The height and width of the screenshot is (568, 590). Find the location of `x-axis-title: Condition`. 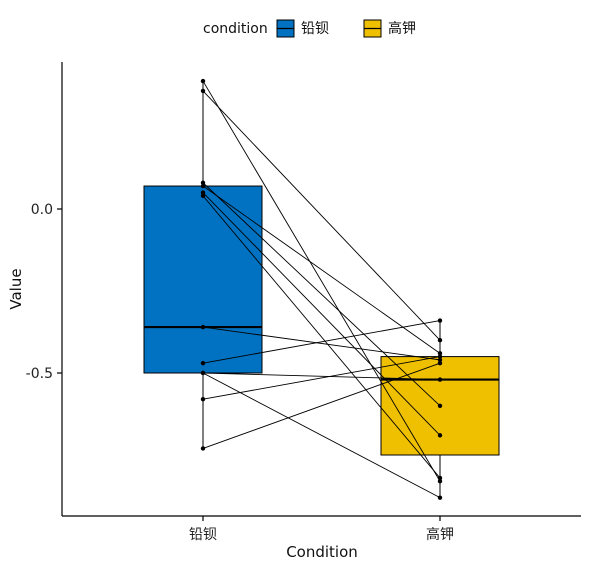

x-axis-title: Condition is located at coordinates (322, 552).